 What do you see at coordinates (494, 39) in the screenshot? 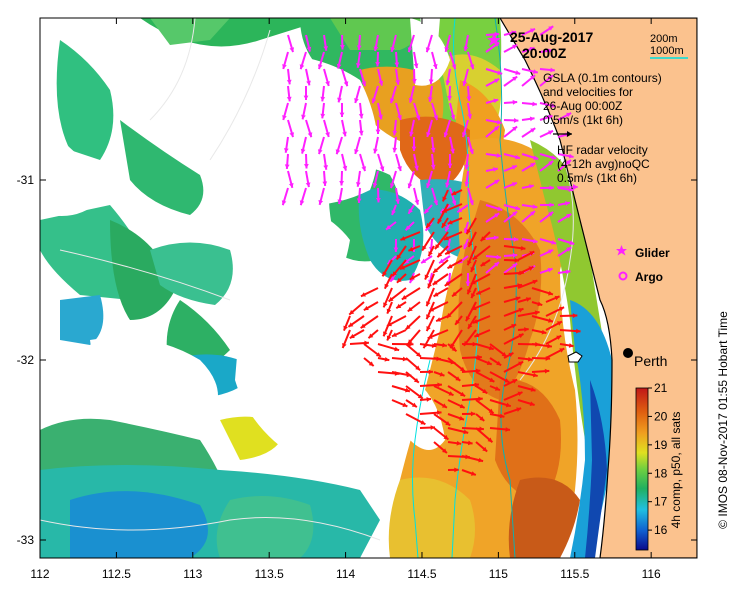
I see `glider-marker` at bounding box center [494, 39].